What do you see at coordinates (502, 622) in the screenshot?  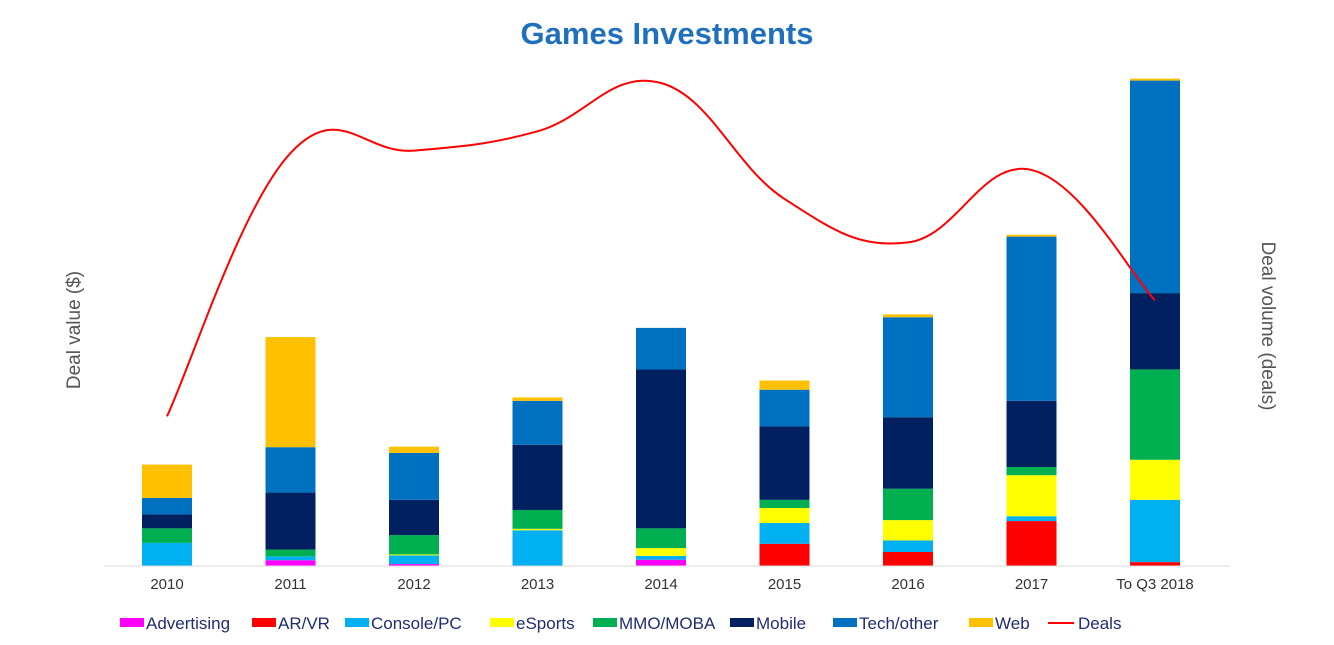 I see `legend-swatch-esports` at bounding box center [502, 622].